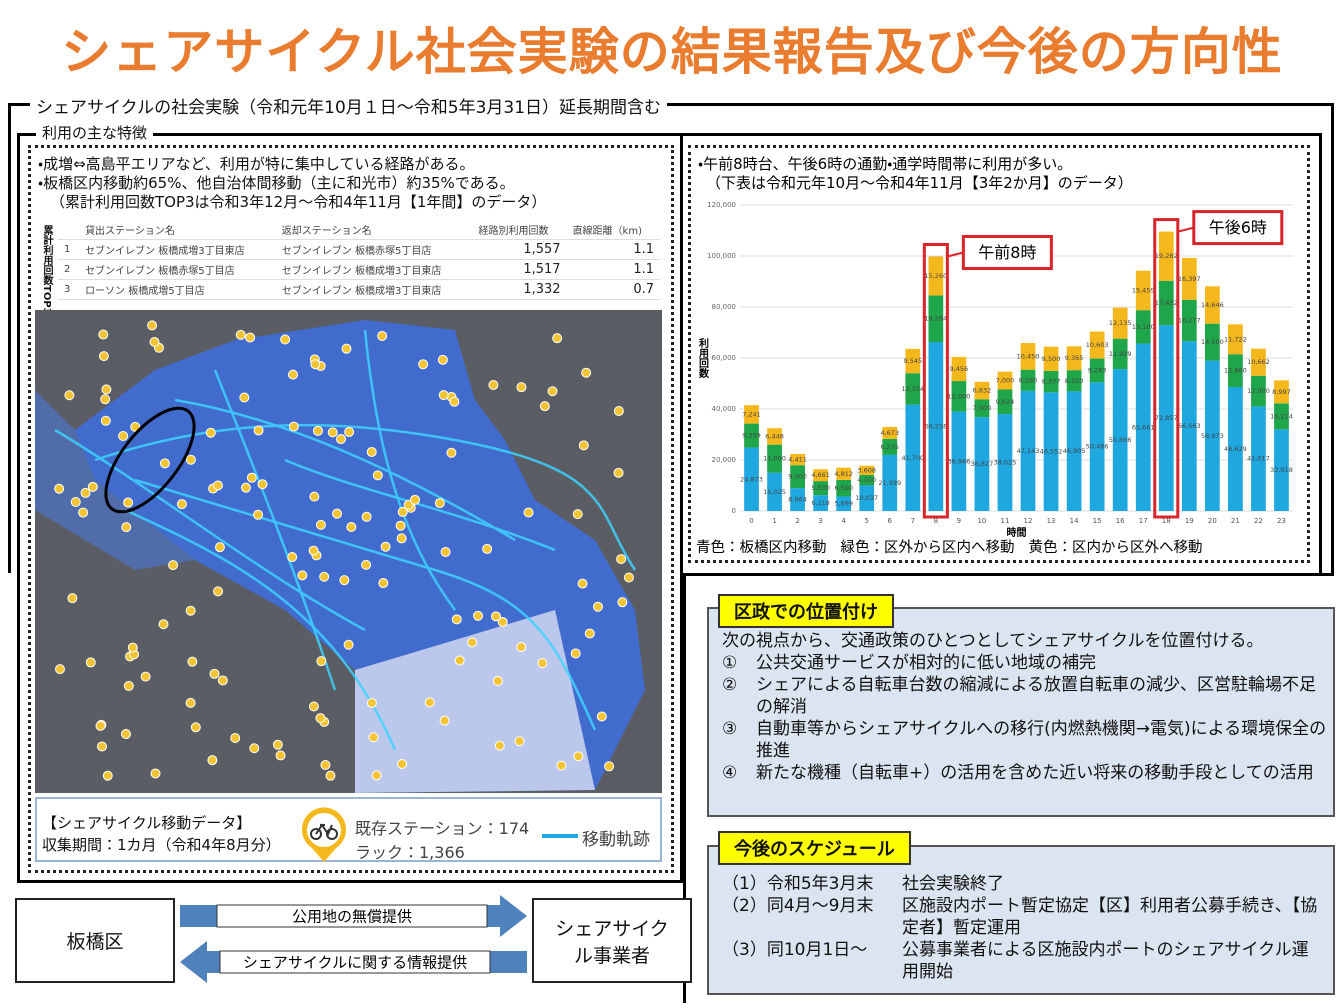  What do you see at coordinates (359, 230) in the screenshot?
I see `table-header-row: 貸出ステーション名 返却ステーション名 経路別利用回数 直線距離（km)` at bounding box center [359, 230].